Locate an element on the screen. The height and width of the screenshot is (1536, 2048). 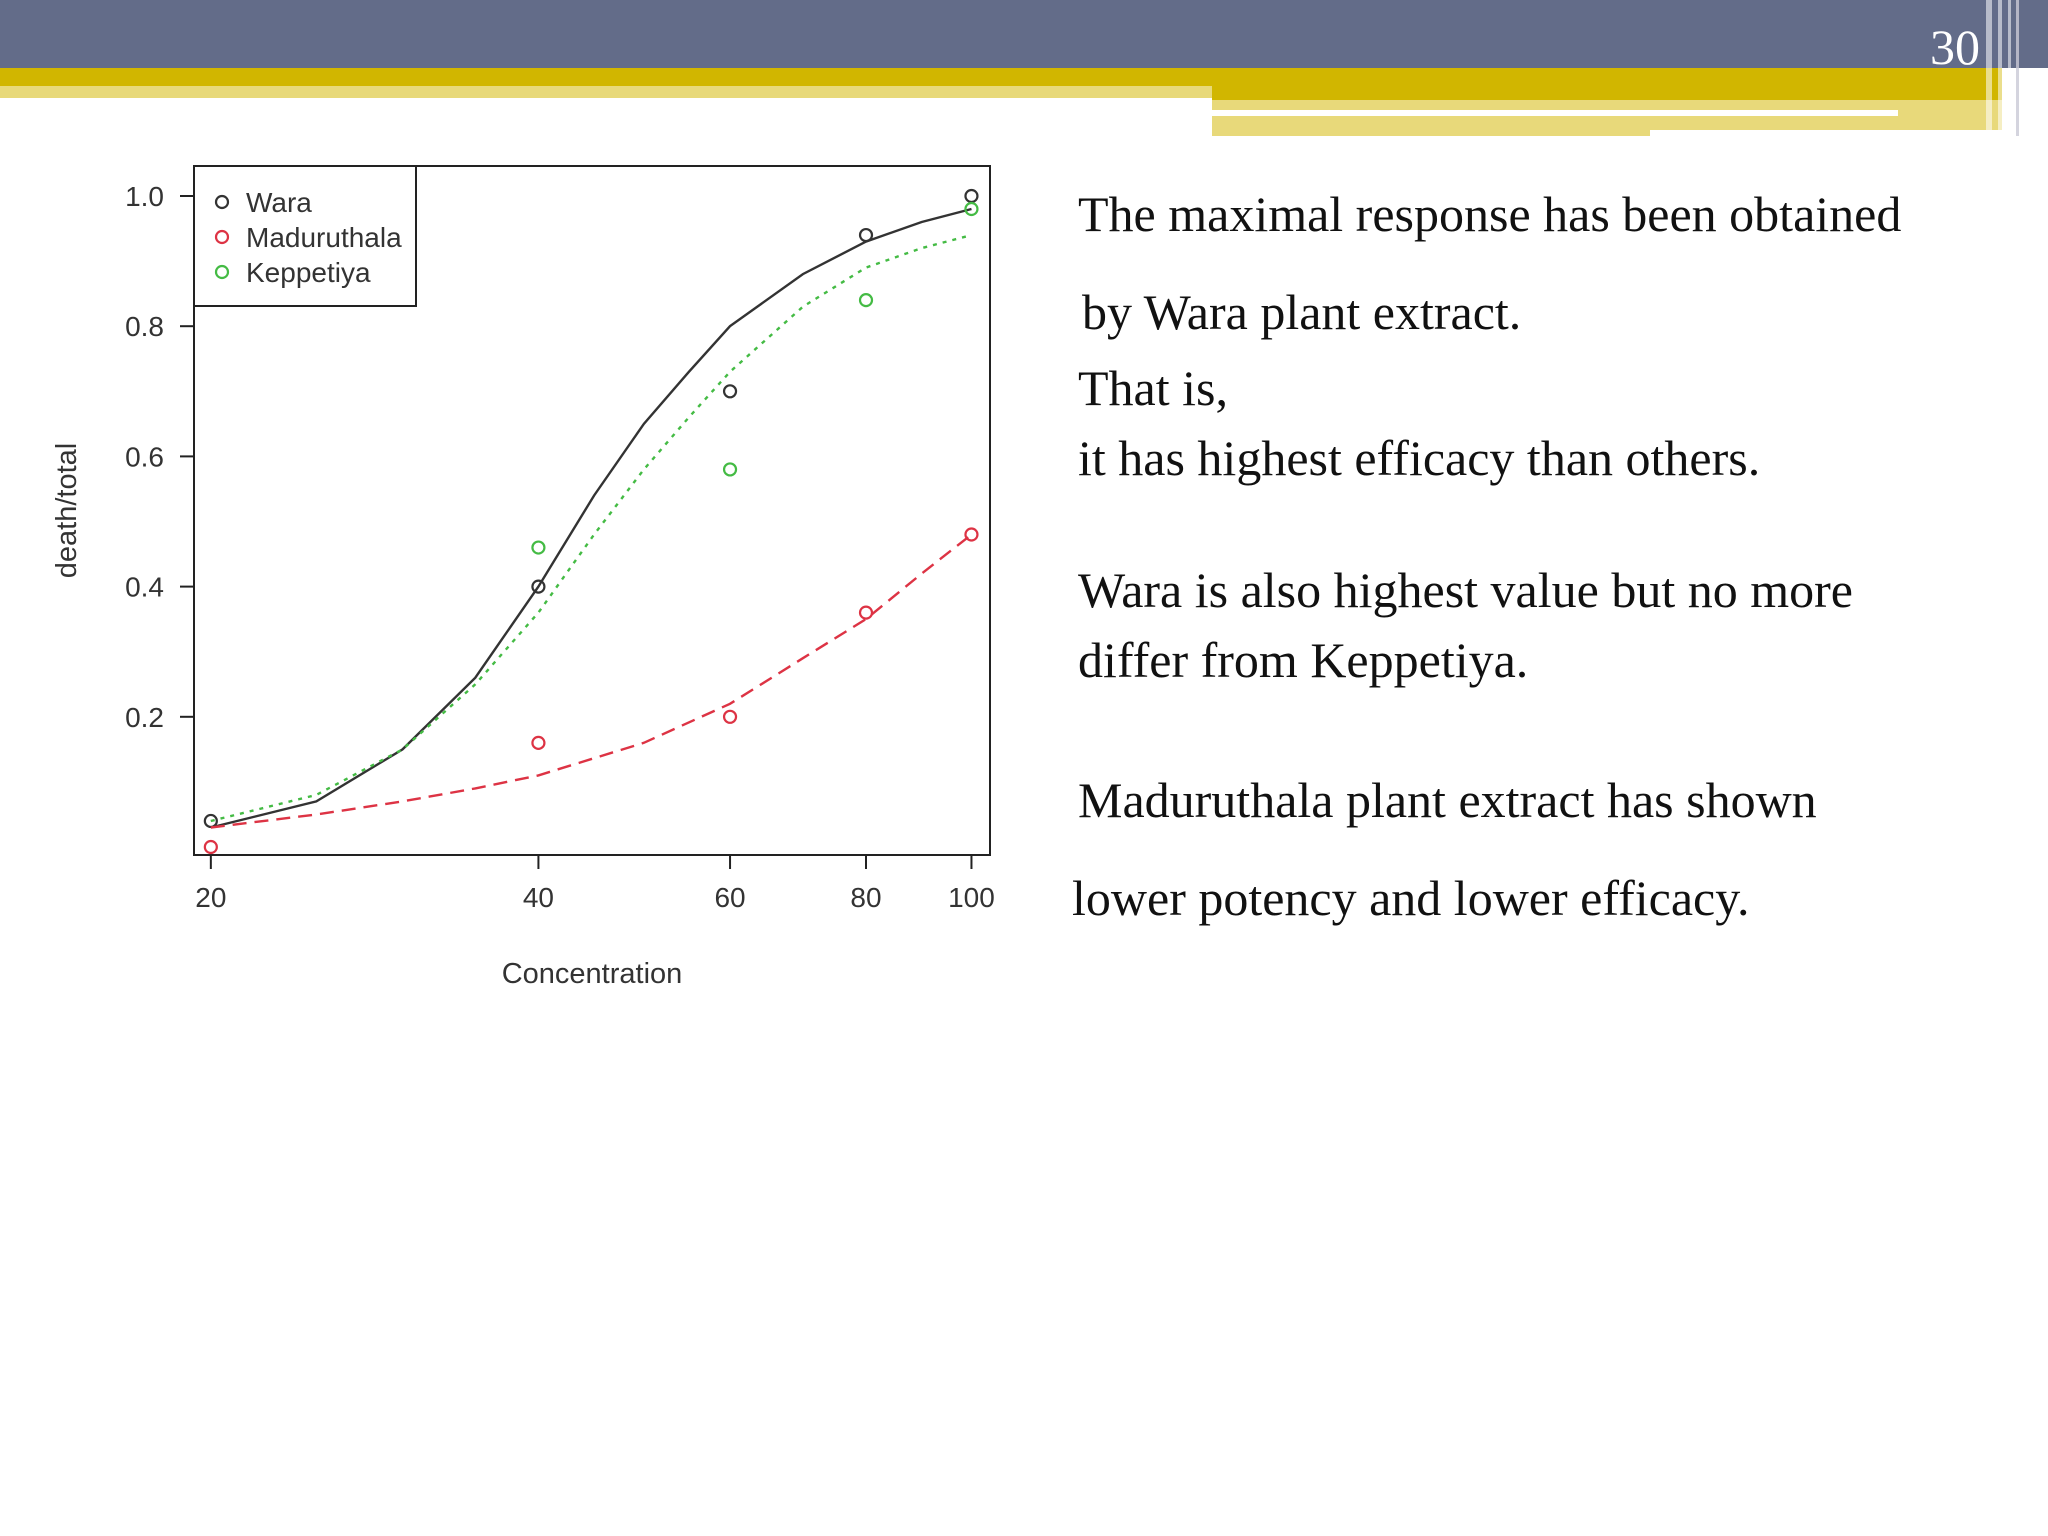
slide-header: 30 is located at coordinates (1024, 70).